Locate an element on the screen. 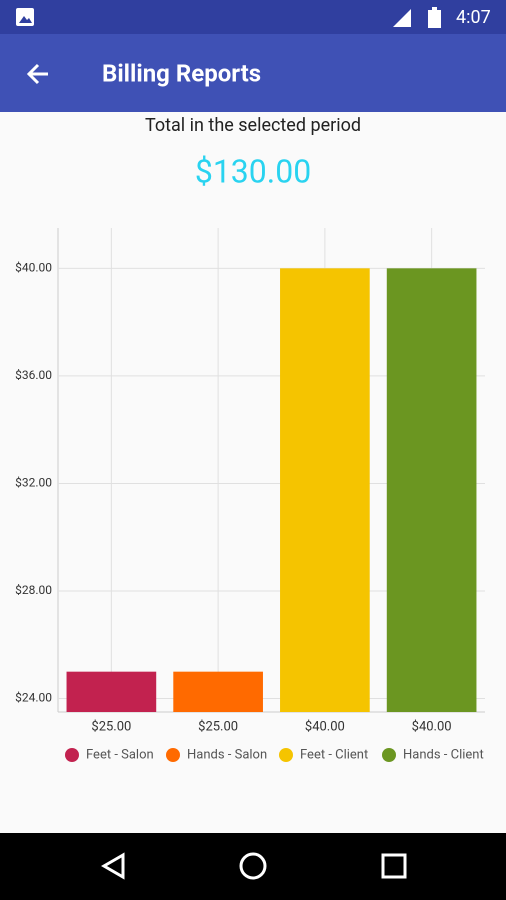 This screenshot has height=900, width=506. legend-label: Hands - Client is located at coordinates (443, 754).